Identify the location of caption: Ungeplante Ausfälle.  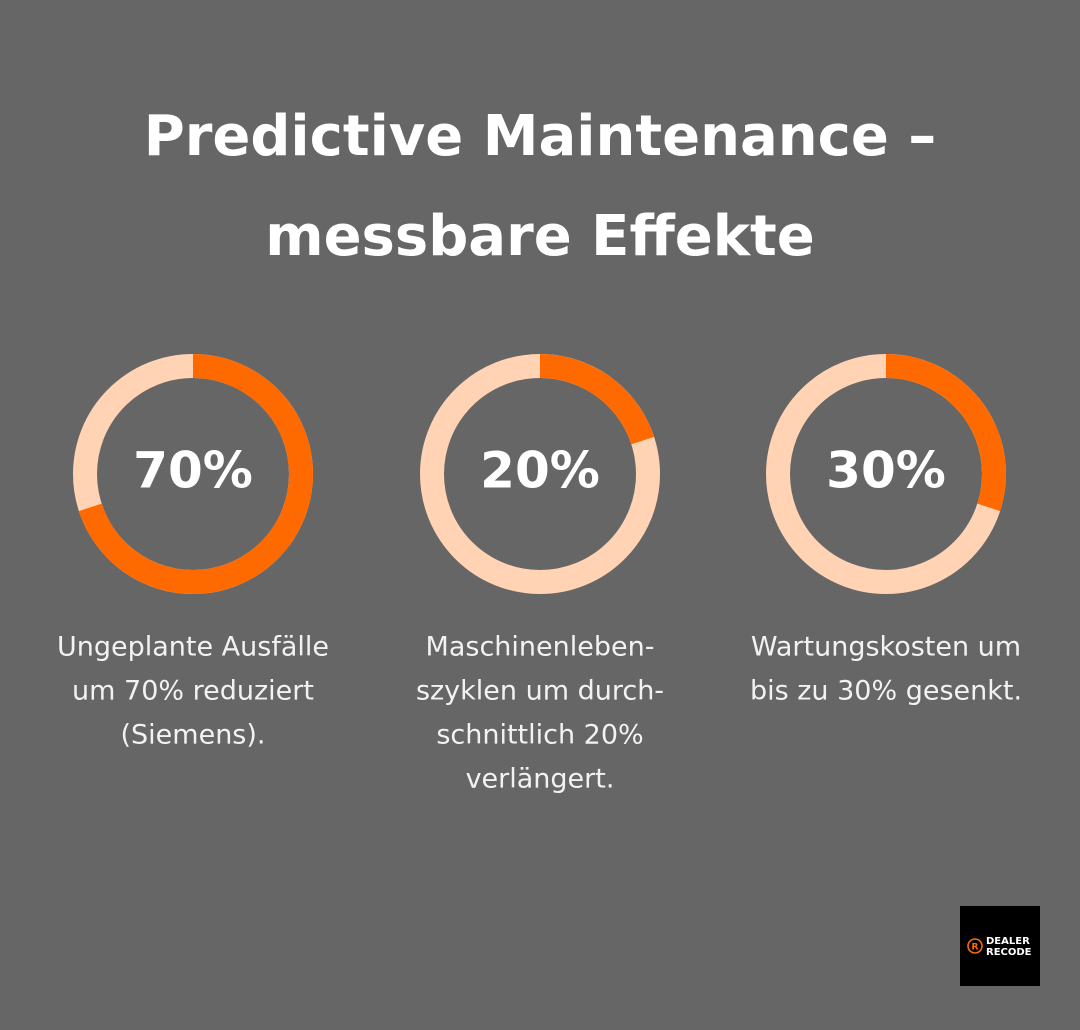
(193, 647).